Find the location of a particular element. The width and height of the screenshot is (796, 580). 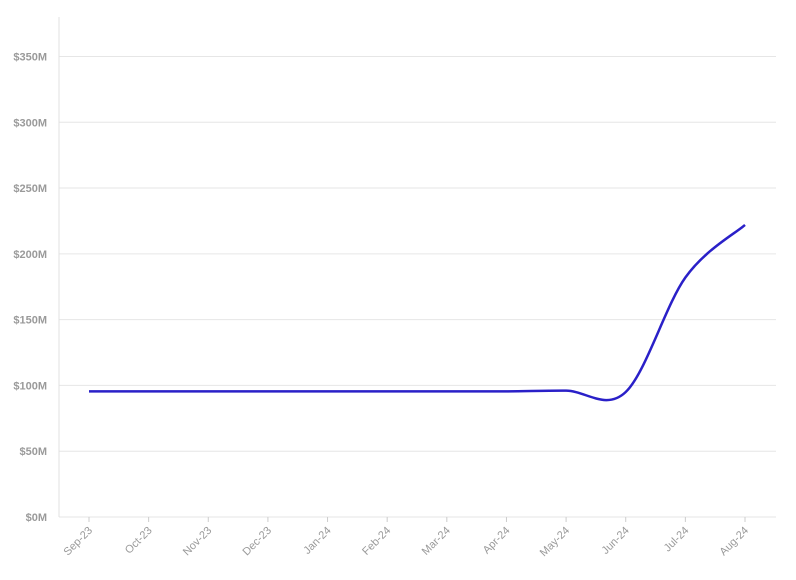

y-tick-label: $150M is located at coordinates (30, 321).